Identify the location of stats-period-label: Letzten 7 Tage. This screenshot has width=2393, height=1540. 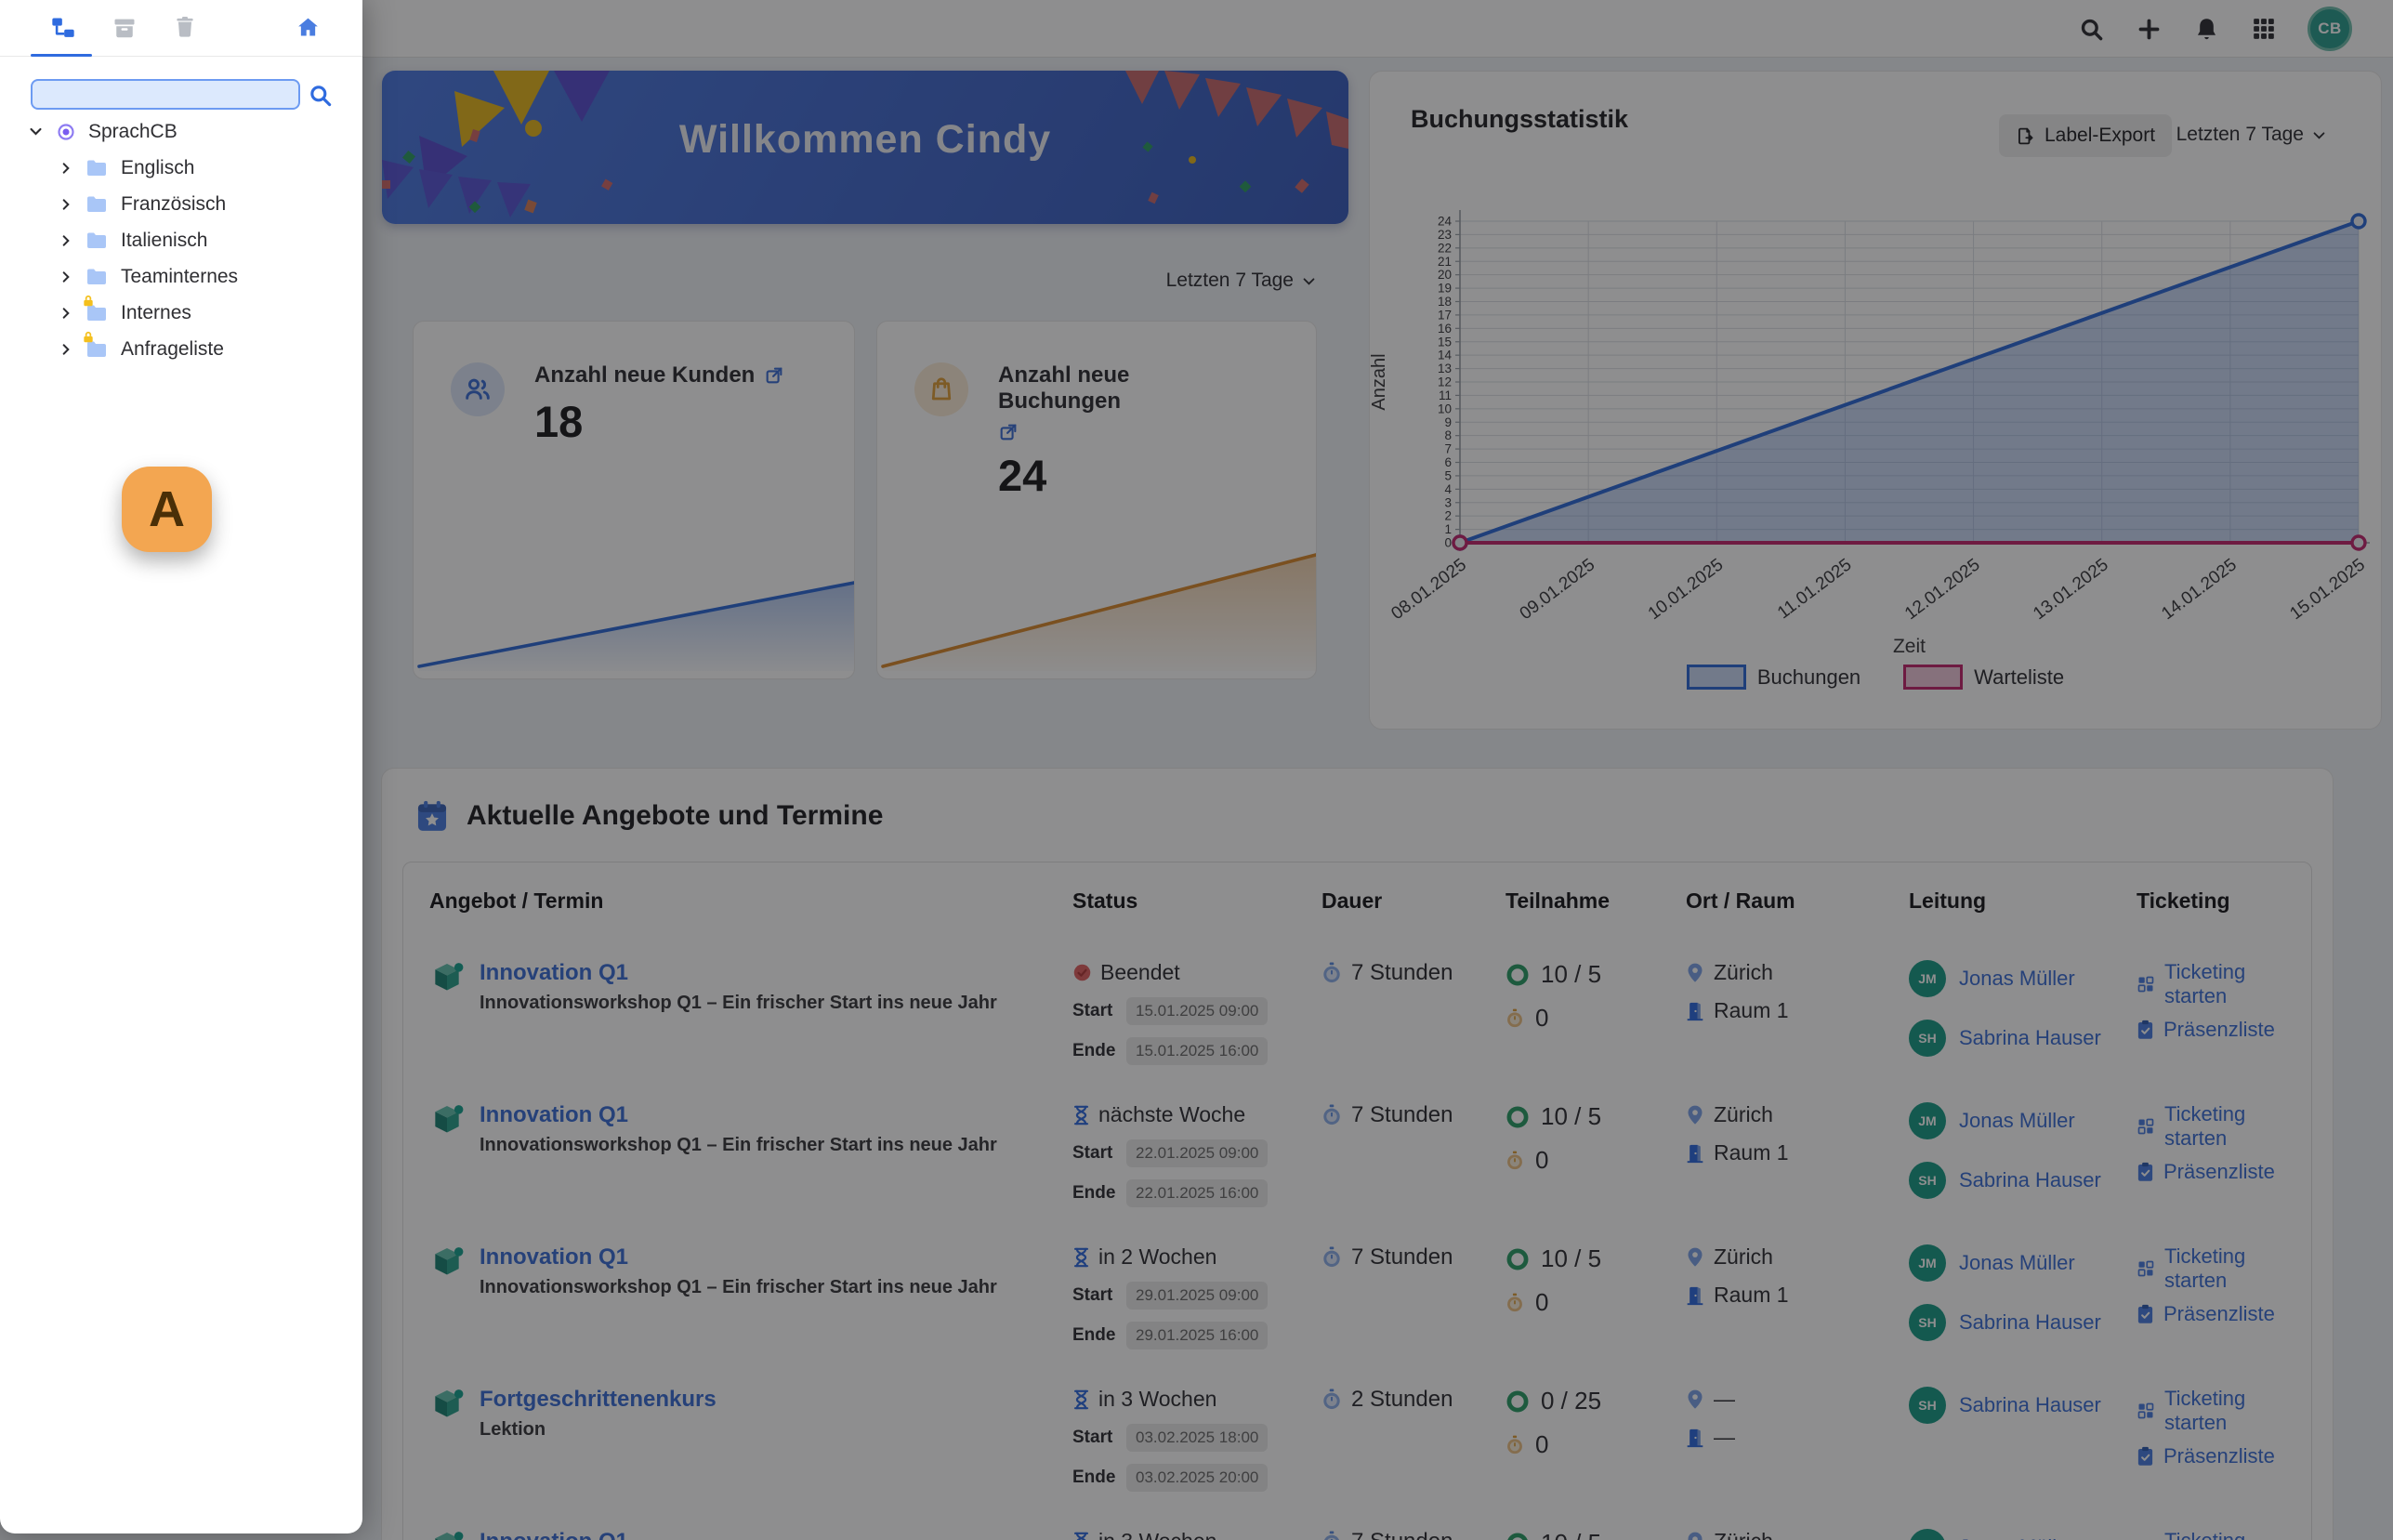
(1229, 280).